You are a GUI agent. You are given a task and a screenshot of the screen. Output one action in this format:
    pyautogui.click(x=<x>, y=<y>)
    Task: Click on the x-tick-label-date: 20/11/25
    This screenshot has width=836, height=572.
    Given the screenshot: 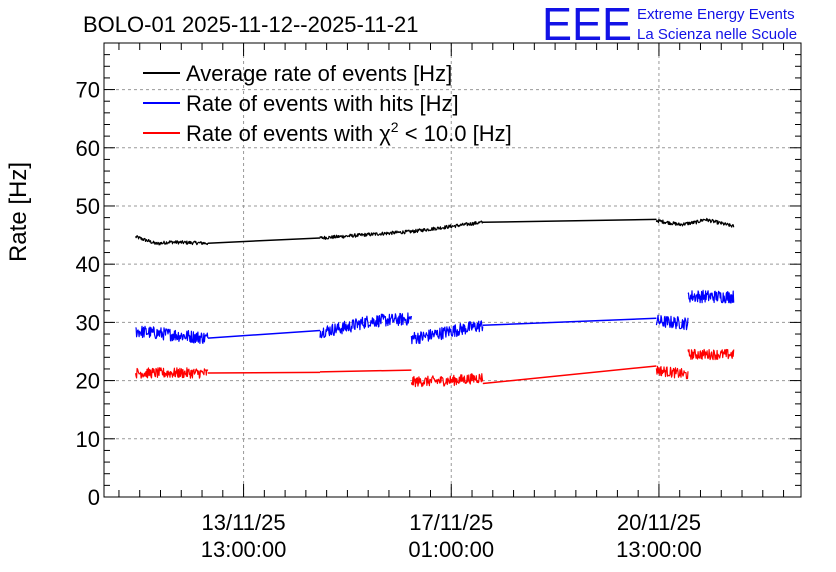 What is the action you would take?
    pyautogui.click(x=659, y=522)
    